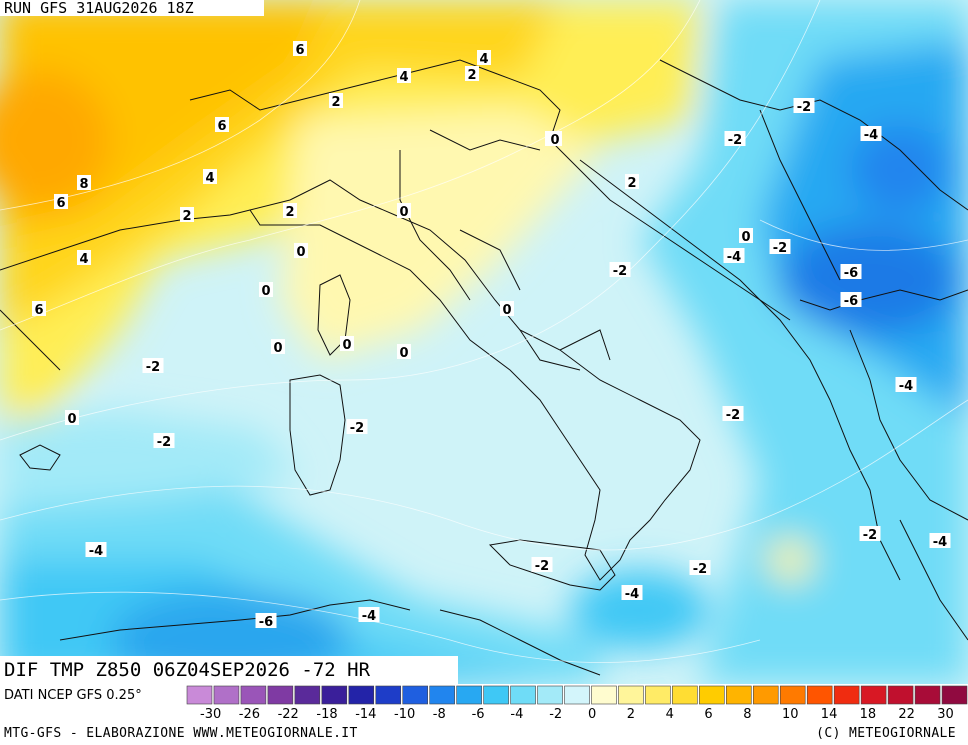  I want to click on scale-tick-label: -26, so click(249, 714).